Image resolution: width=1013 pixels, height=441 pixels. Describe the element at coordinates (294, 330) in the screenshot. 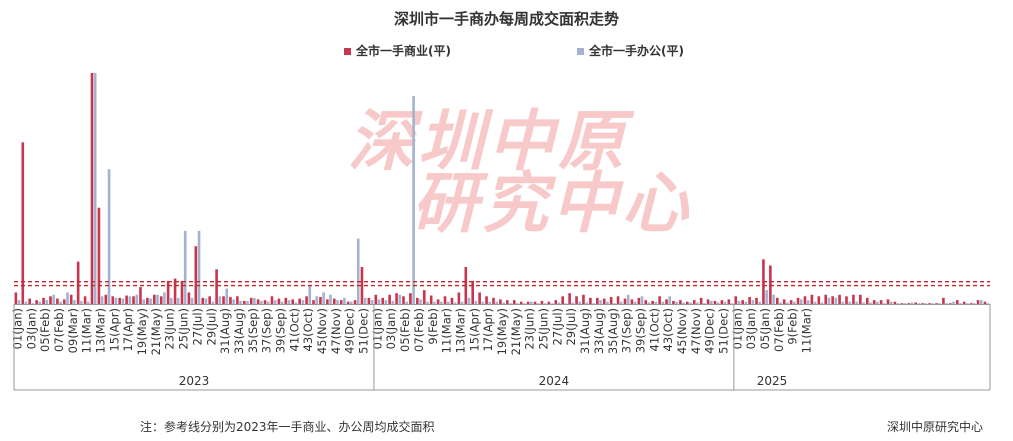

I see `x-tick-label-2023-20: 41(Oct)` at that location.